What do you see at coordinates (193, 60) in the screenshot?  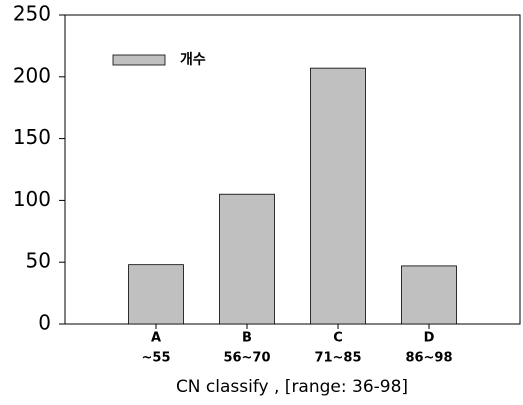 I see `legend-label: 개수` at bounding box center [193, 60].